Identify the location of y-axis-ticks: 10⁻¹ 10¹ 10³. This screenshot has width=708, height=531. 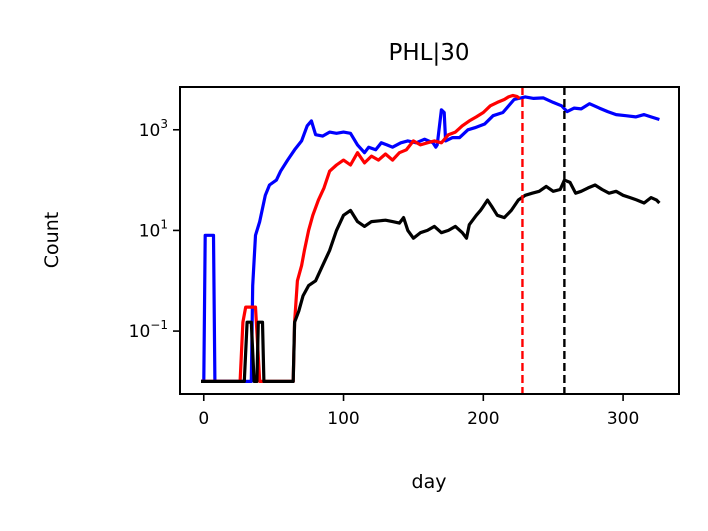
(154, 229).